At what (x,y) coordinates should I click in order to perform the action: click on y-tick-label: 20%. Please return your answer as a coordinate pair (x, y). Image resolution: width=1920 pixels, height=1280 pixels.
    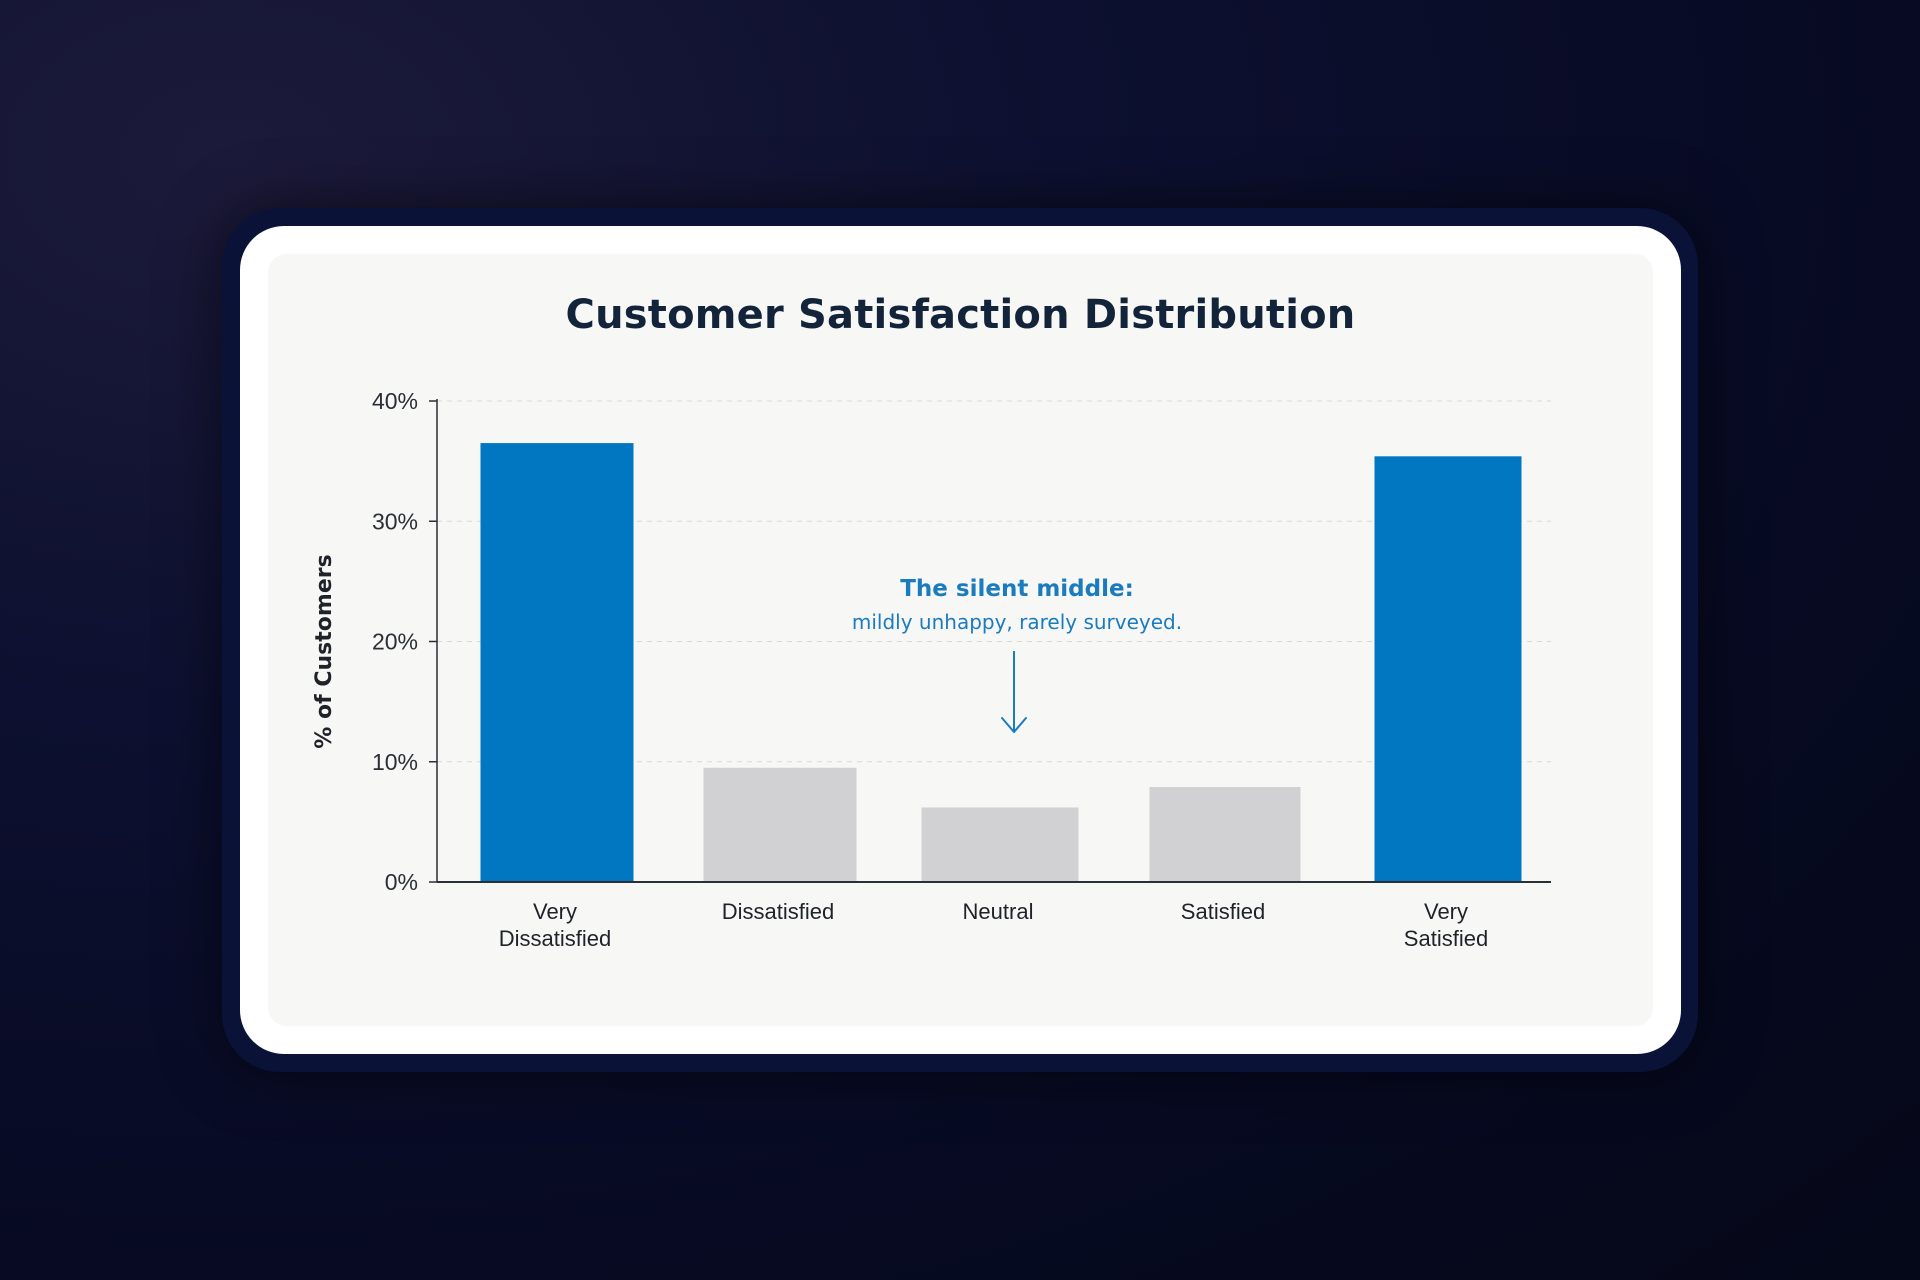
    Looking at the image, I should click on (395, 642).